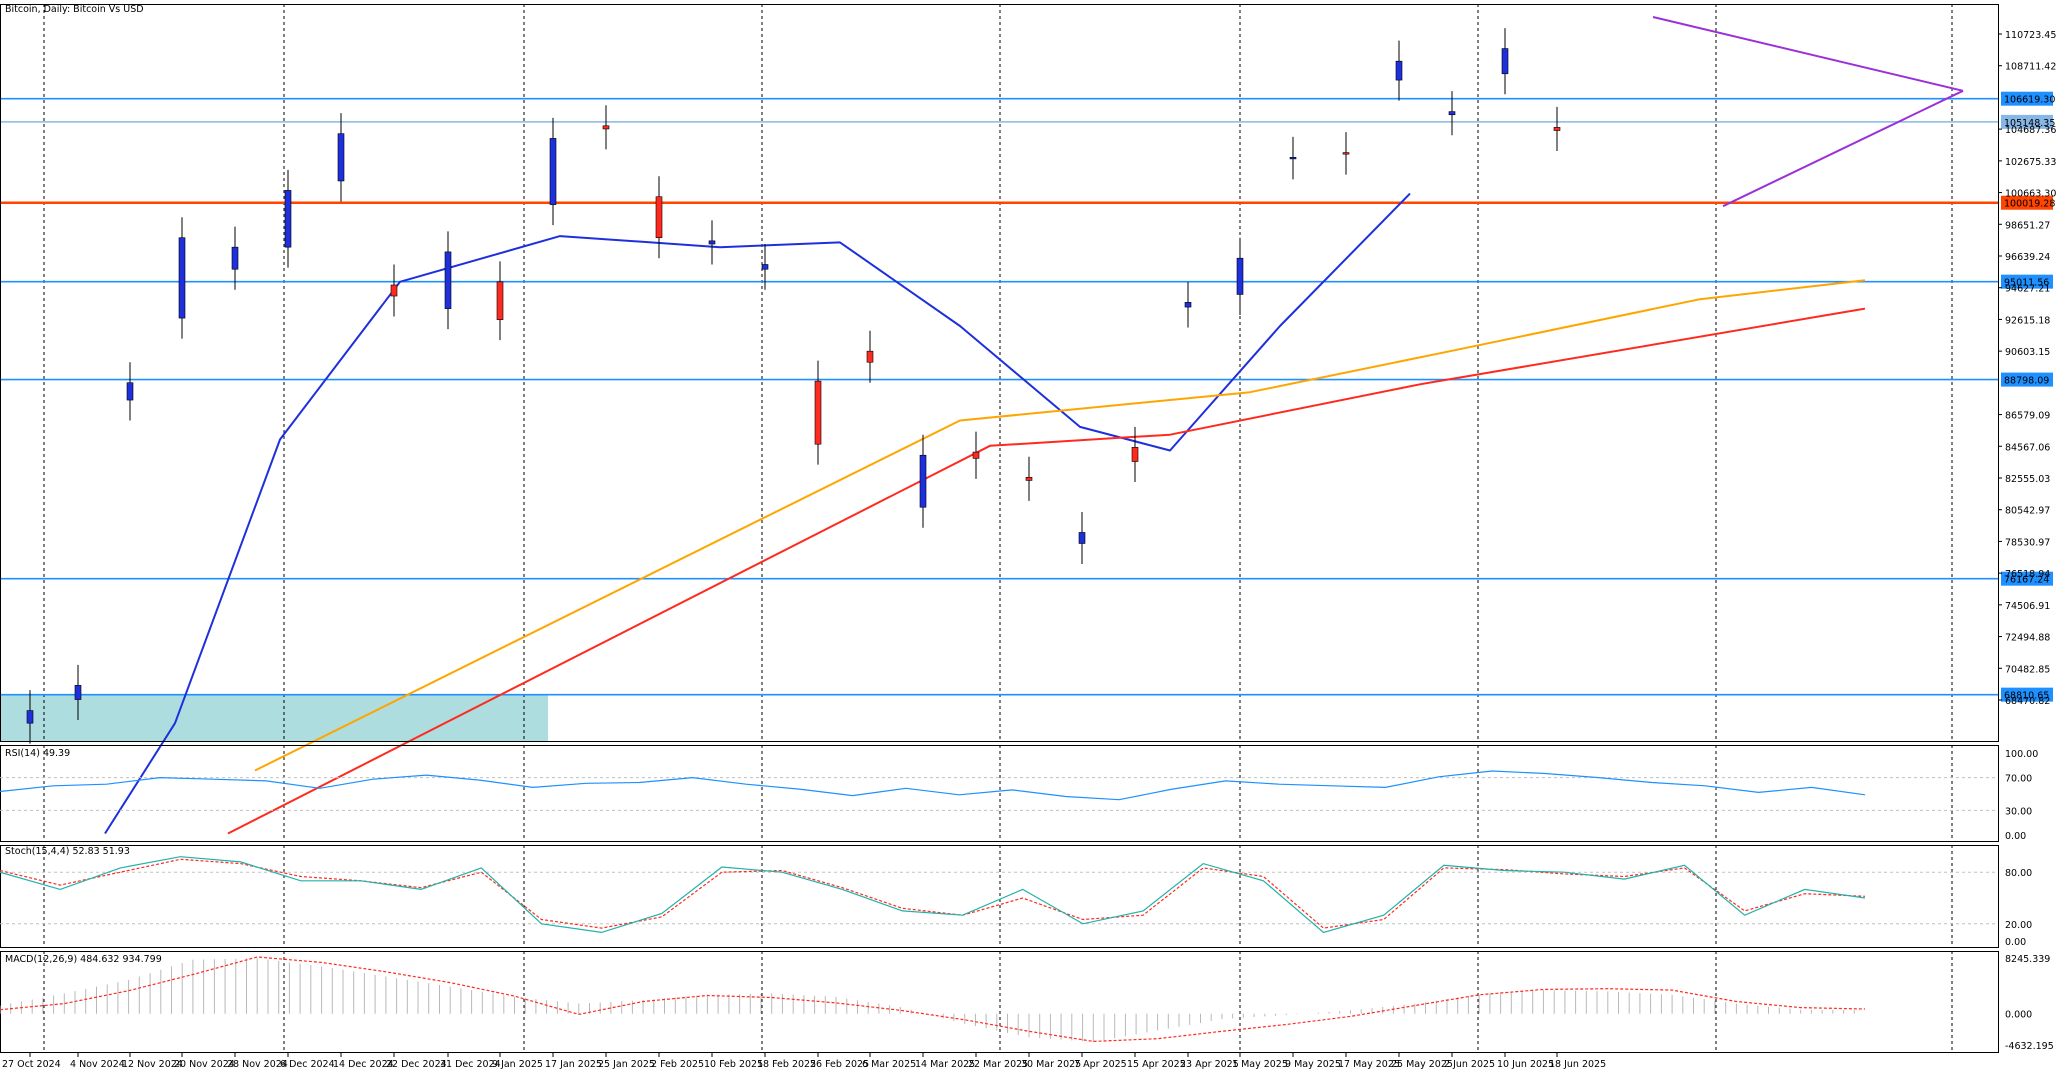 Image resolution: width=2056 pixels, height=1073 pixels. Describe the element at coordinates (2027, 574) in the screenshot. I see `price-tick-label: 76518.94` at that location.